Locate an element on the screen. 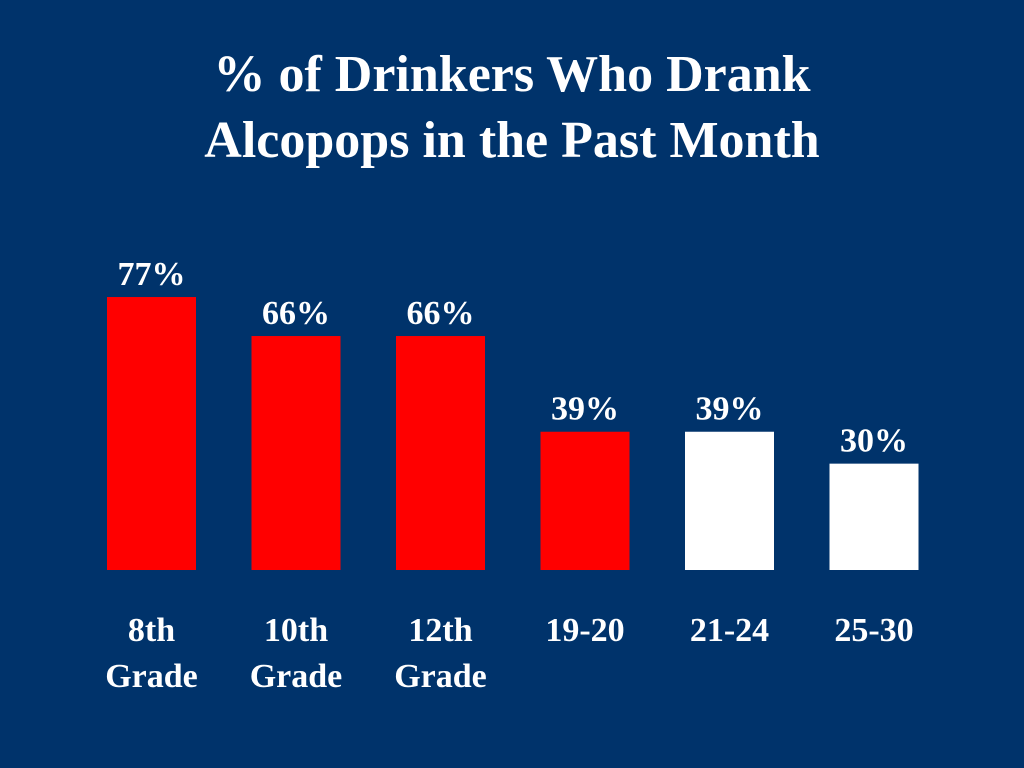  data-label-4: 39% is located at coordinates (730, 409).